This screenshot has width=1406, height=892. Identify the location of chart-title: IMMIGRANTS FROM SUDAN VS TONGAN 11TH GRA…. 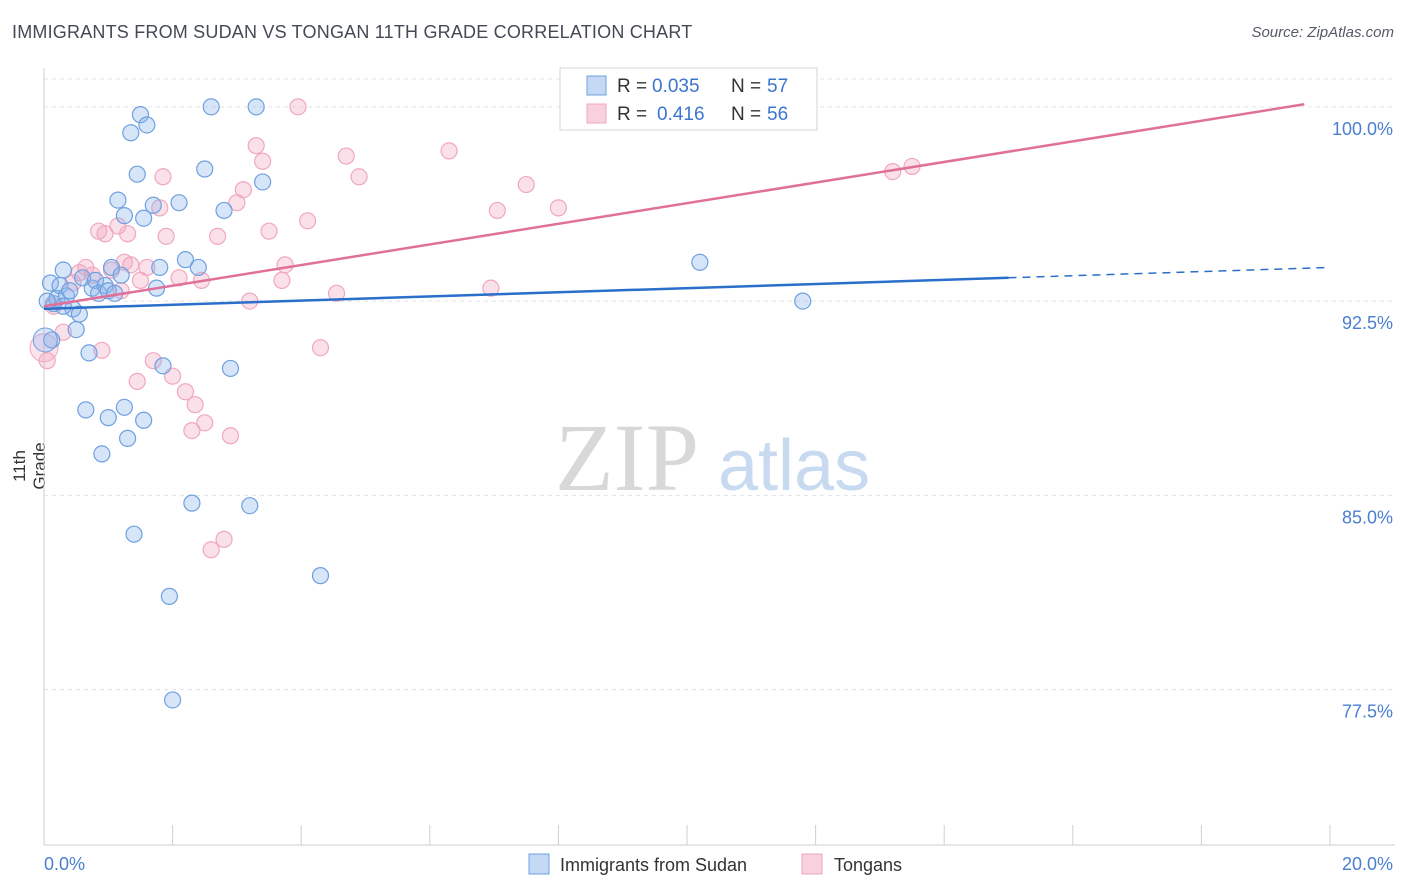
(352, 32).